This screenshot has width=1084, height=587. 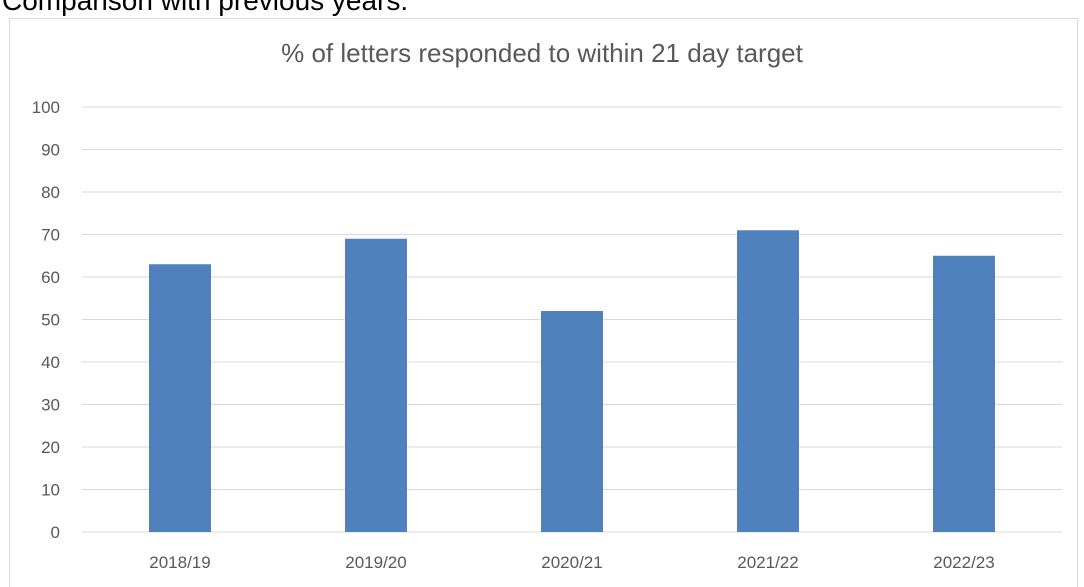 I want to click on y-tick-label: 80, so click(x=50, y=192).